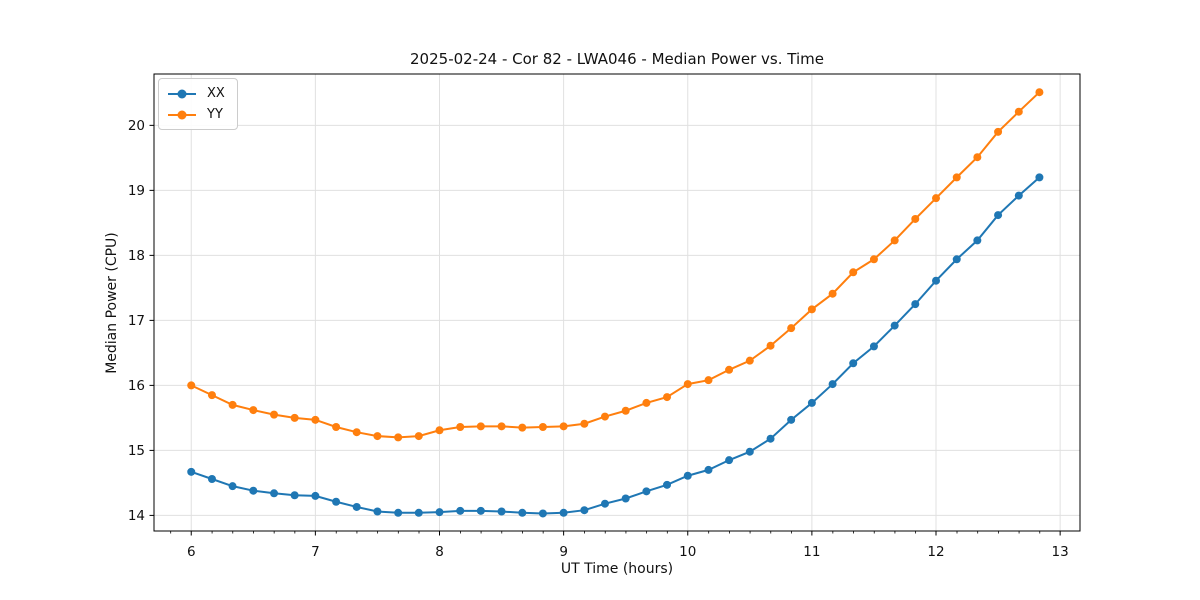 Image resolution: width=1200 pixels, height=600 pixels. Describe the element at coordinates (136, 451) in the screenshot. I see `y-tick-label-15: 15` at that location.